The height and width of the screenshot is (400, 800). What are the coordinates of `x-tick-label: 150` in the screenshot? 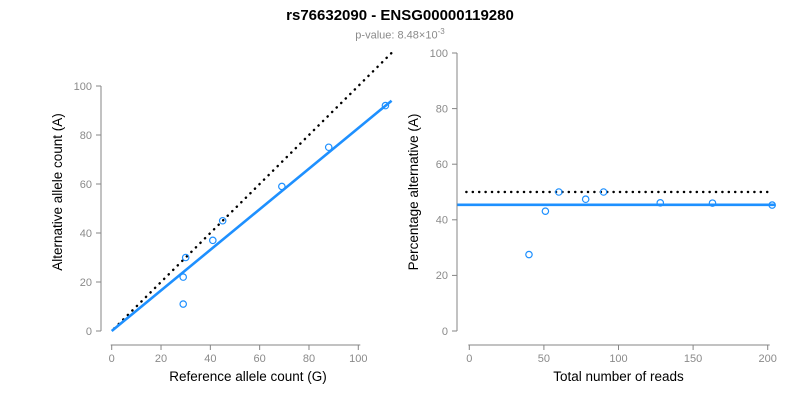 It's located at (693, 359).